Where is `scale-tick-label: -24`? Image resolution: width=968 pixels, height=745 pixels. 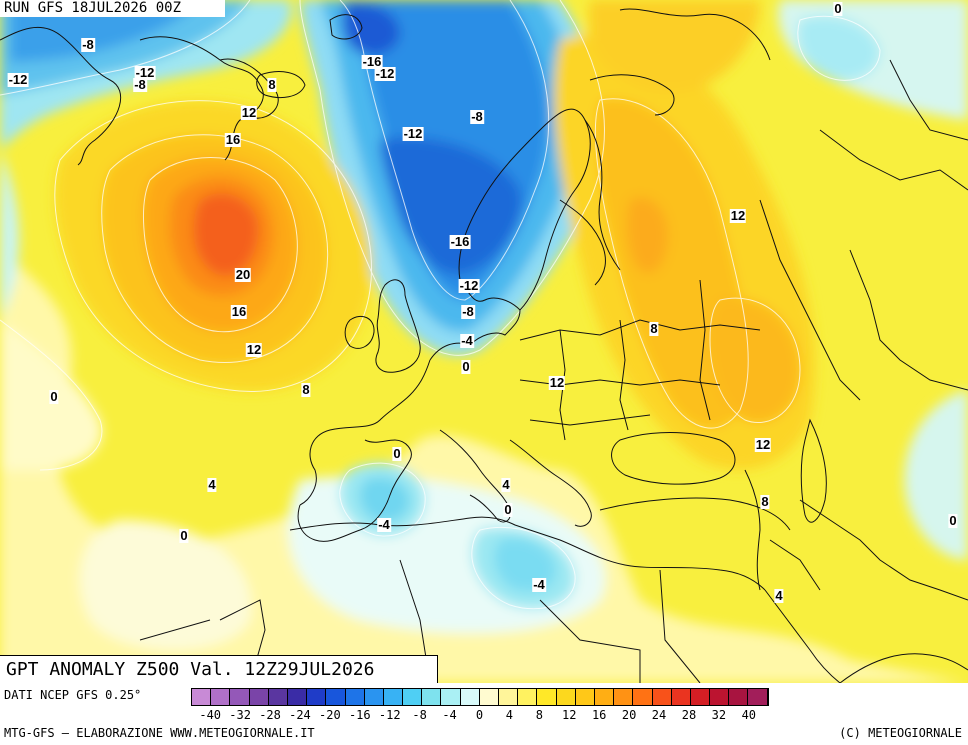 scale-tick-label: -24 is located at coordinates (300, 715).